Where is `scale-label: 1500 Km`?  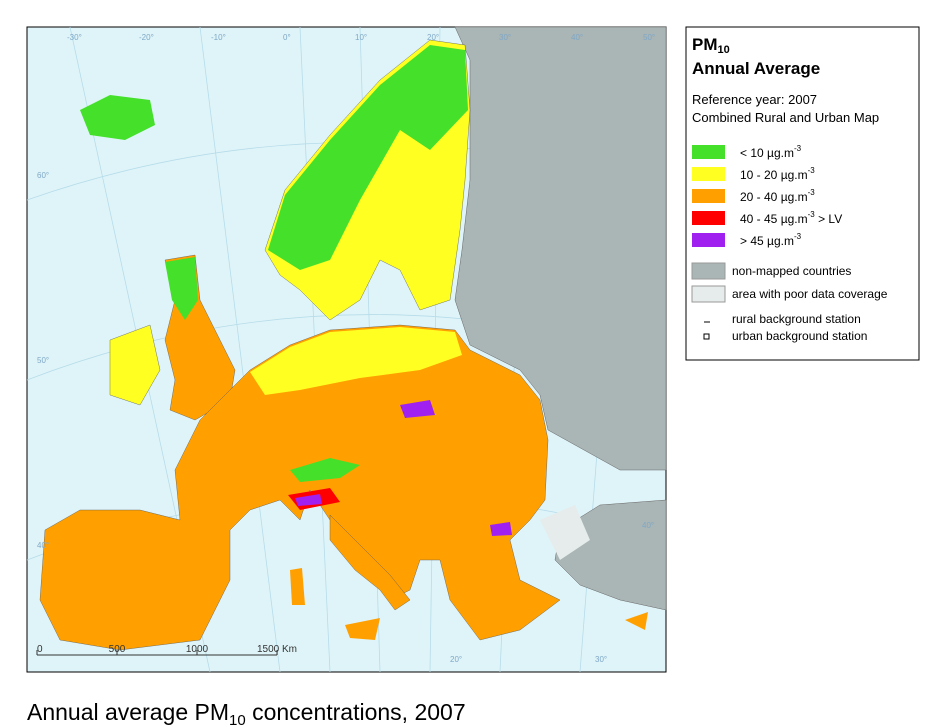 scale-label: 1500 Km is located at coordinates (277, 649).